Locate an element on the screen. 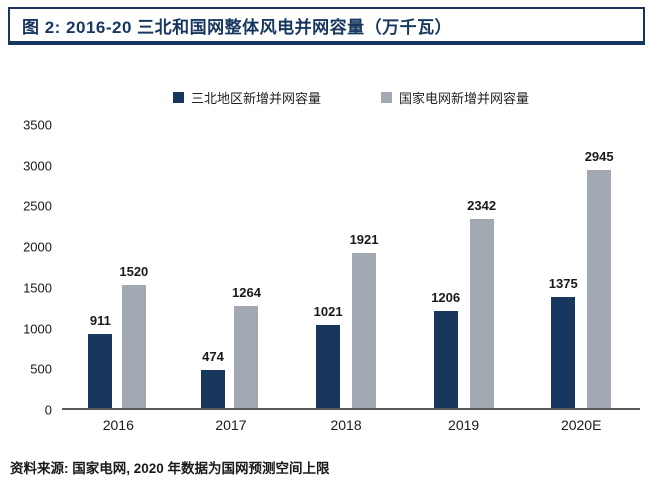  bar-wrap: 1206 is located at coordinates (445, 266).